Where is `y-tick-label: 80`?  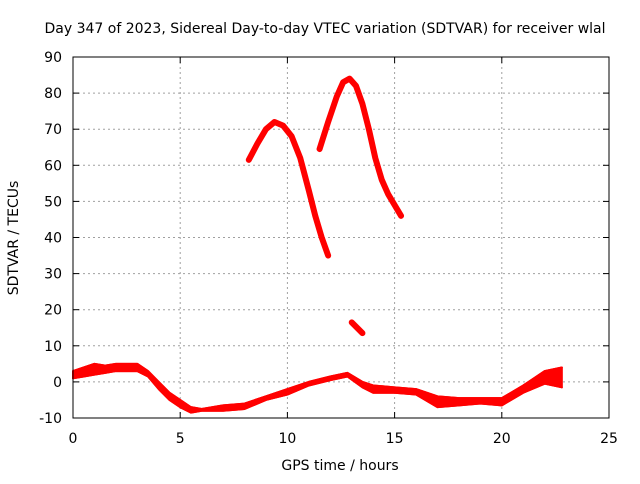 y-tick-label: 80 is located at coordinates (53, 94).